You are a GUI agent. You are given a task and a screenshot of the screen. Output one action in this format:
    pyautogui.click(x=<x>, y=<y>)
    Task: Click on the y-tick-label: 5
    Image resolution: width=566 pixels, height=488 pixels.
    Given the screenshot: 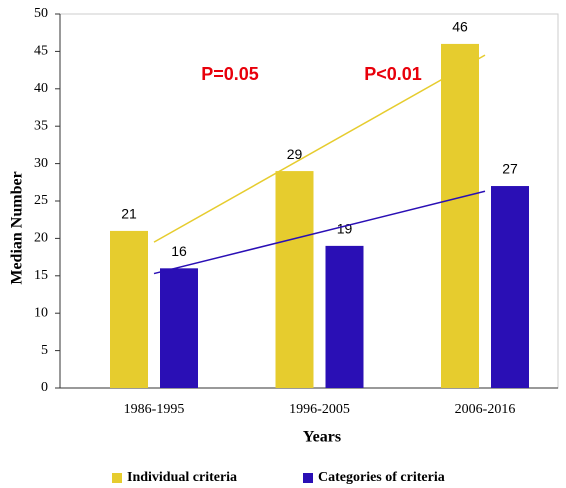 What is the action you would take?
    pyautogui.click(x=44, y=350)
    